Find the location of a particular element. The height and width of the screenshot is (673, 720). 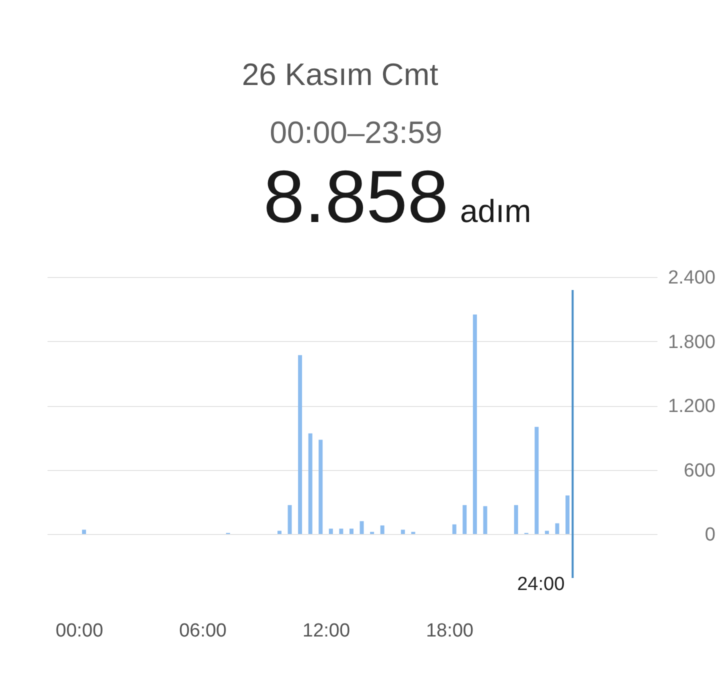

chart-subtitle: 00:00–23:59 is located at coordinates (356, 132).